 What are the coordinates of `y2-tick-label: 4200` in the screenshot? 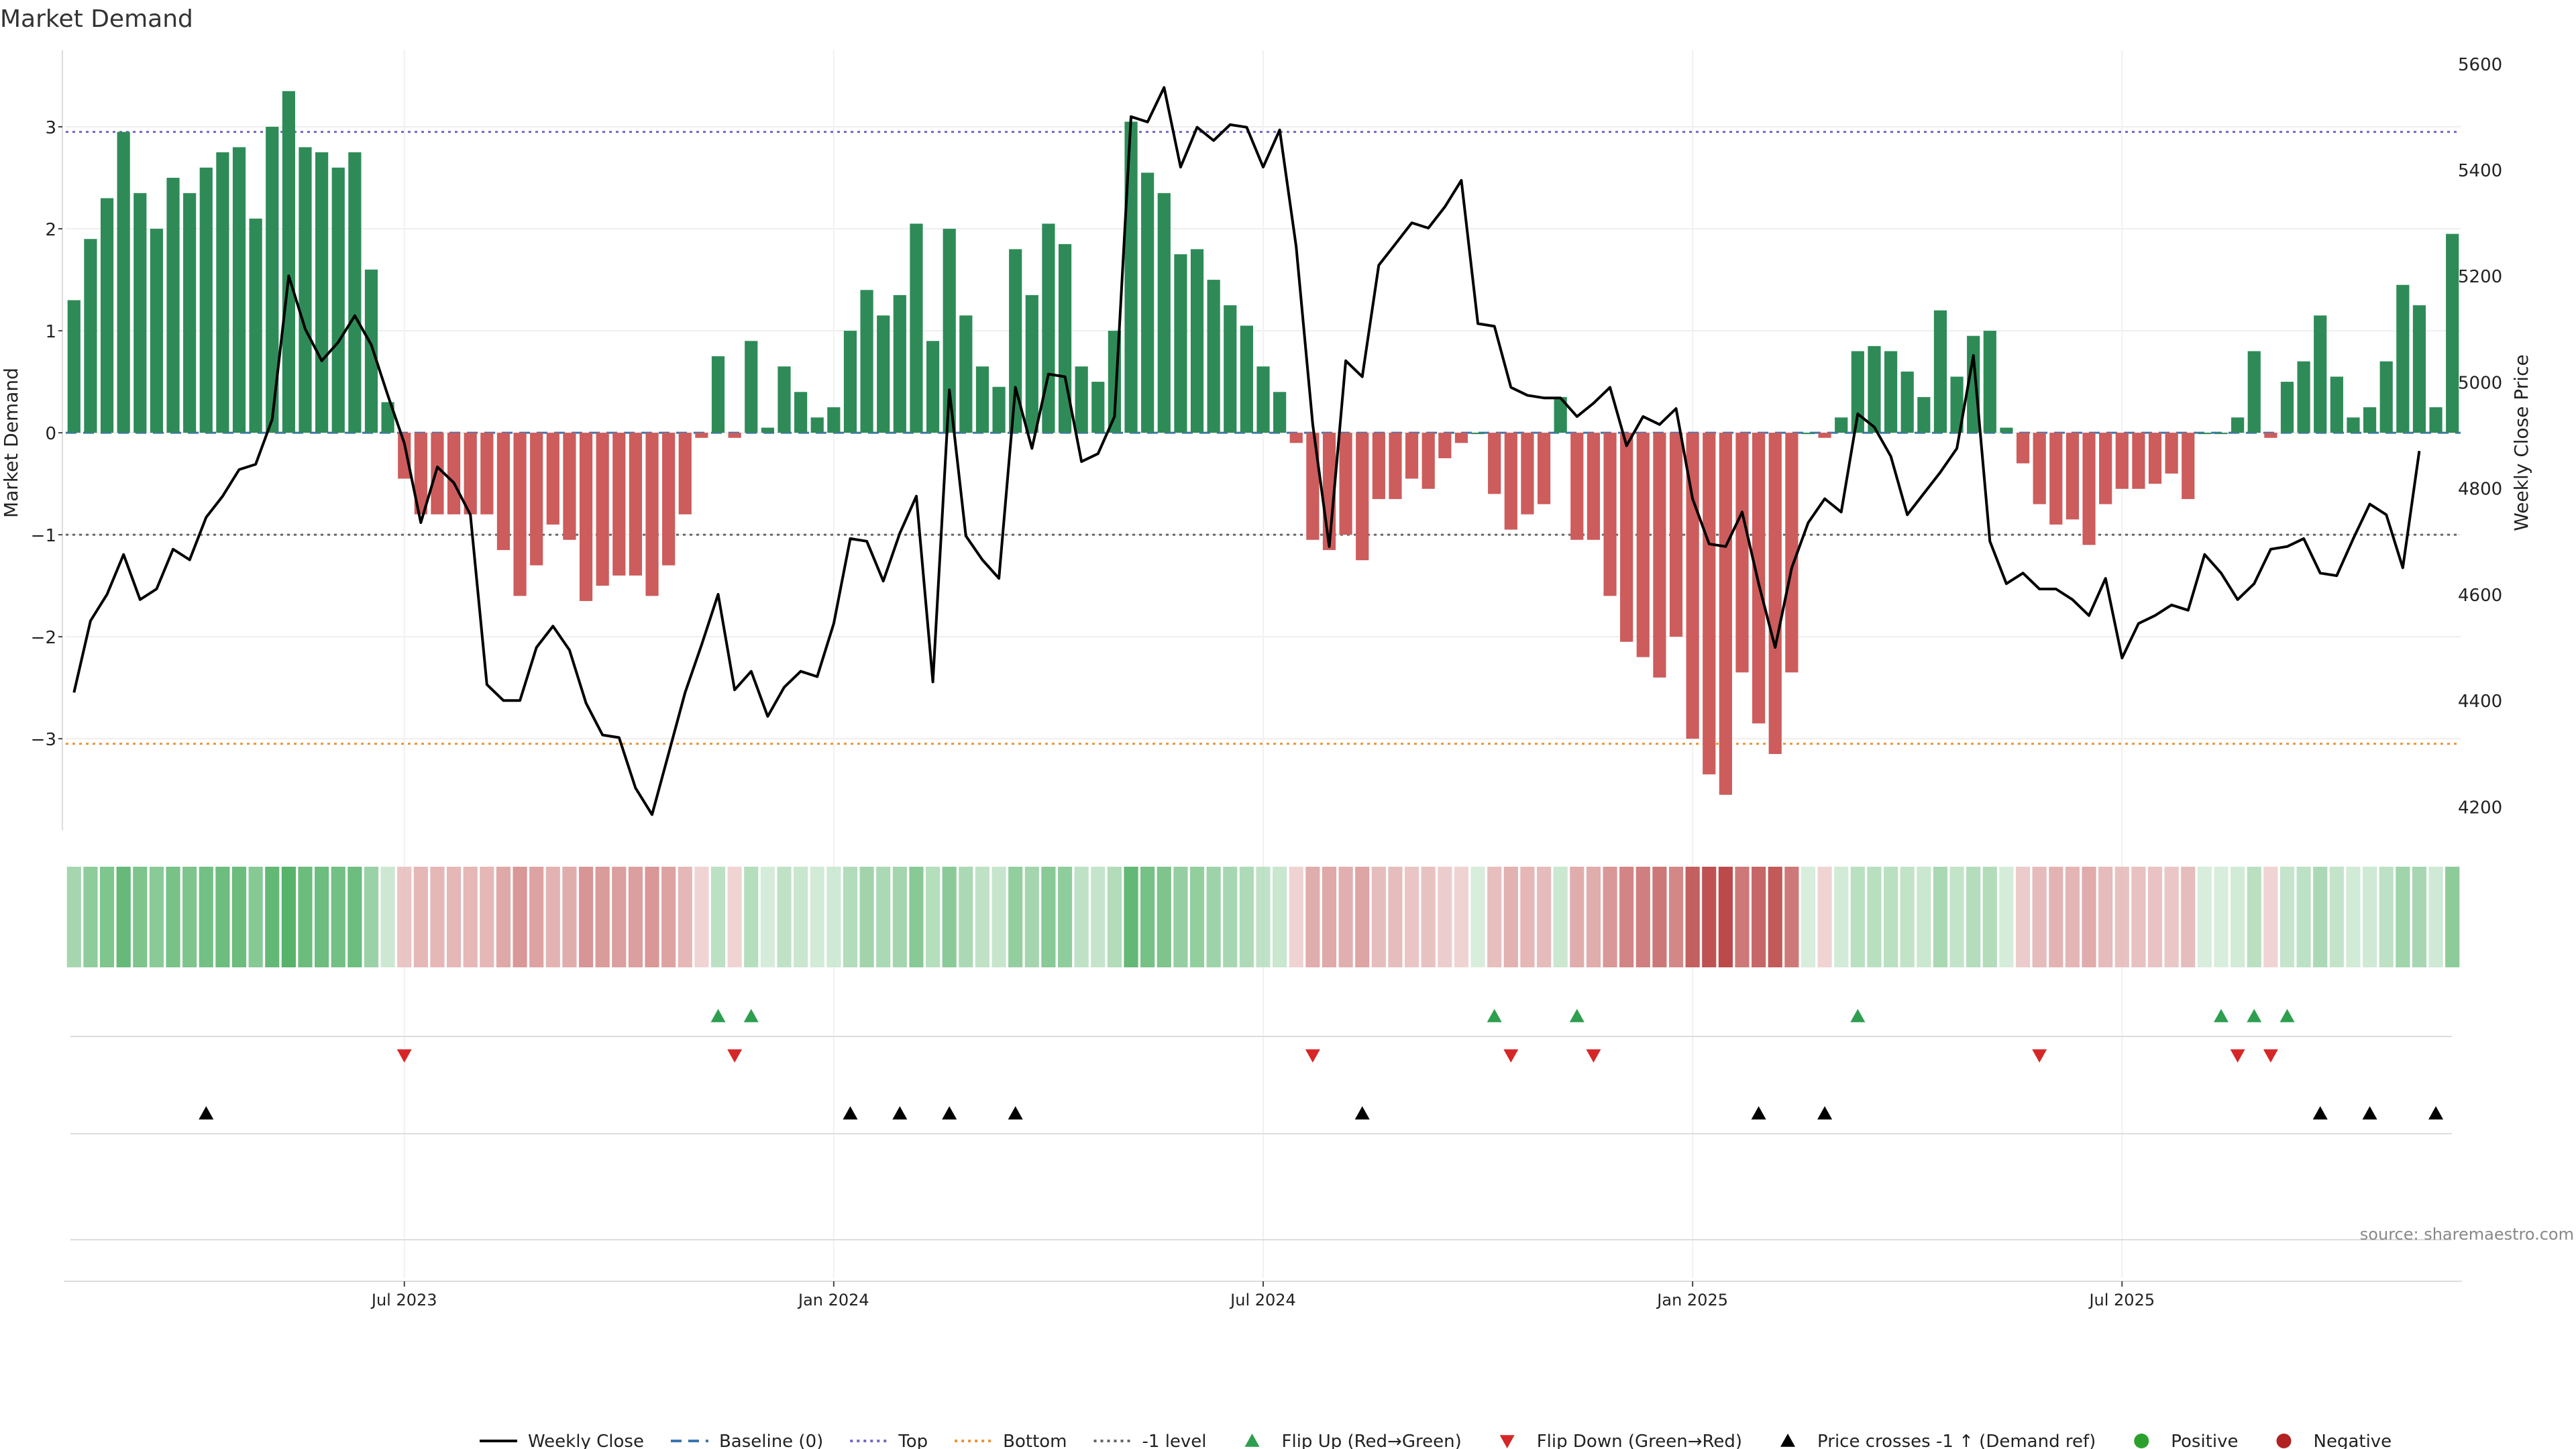 It's located at (2480, 808).